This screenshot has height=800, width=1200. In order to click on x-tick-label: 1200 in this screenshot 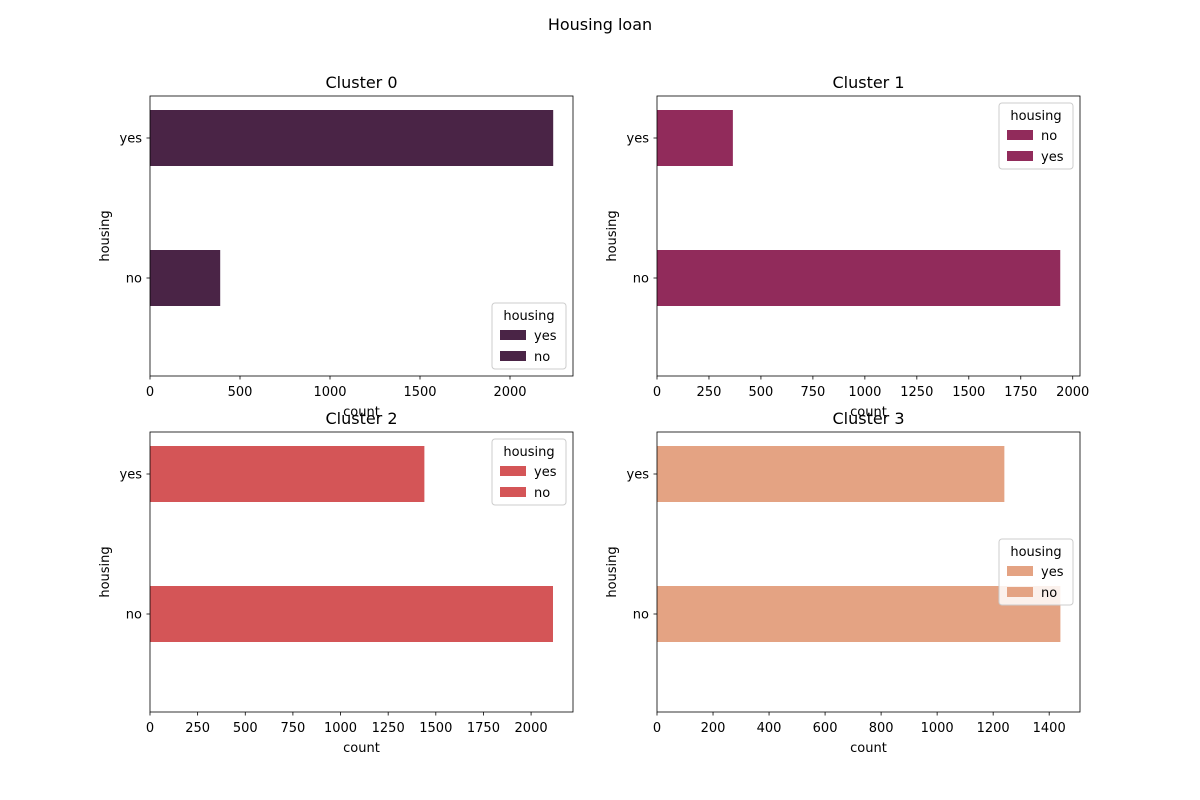, I will do `click(993, 728)`.